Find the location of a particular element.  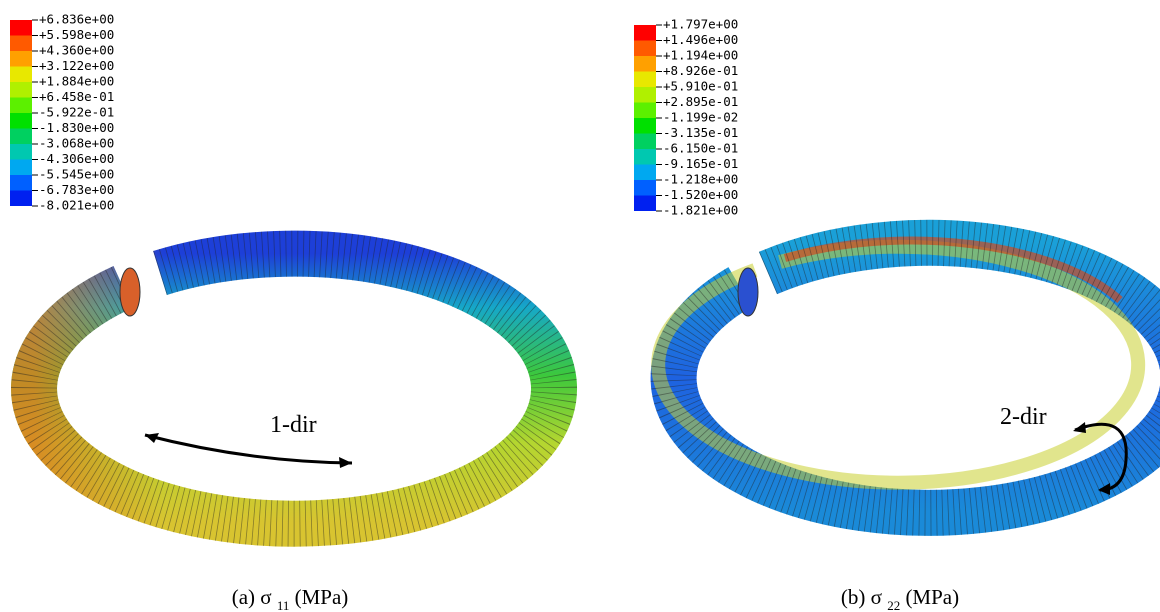

legend-label: +1.194e+00 is located at coordinates (700, 55).